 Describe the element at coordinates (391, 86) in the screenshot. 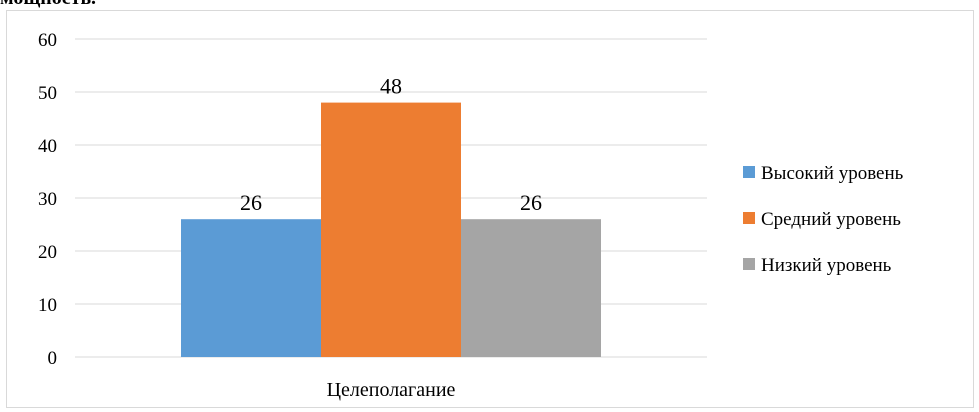

I see `data-label: 48` at that location.